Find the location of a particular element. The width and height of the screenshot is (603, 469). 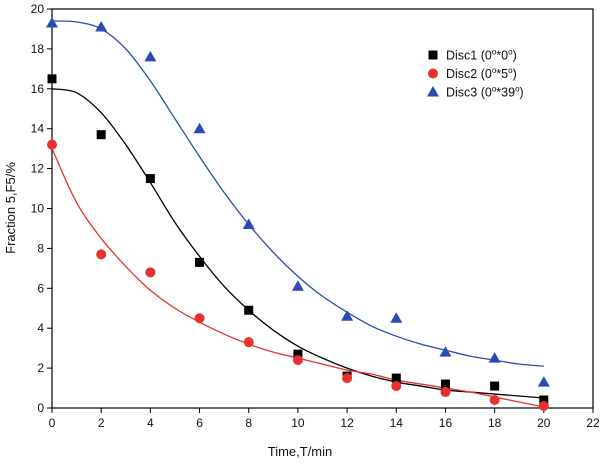

y-tick-label: 10 is located at coordinates (38, 209).